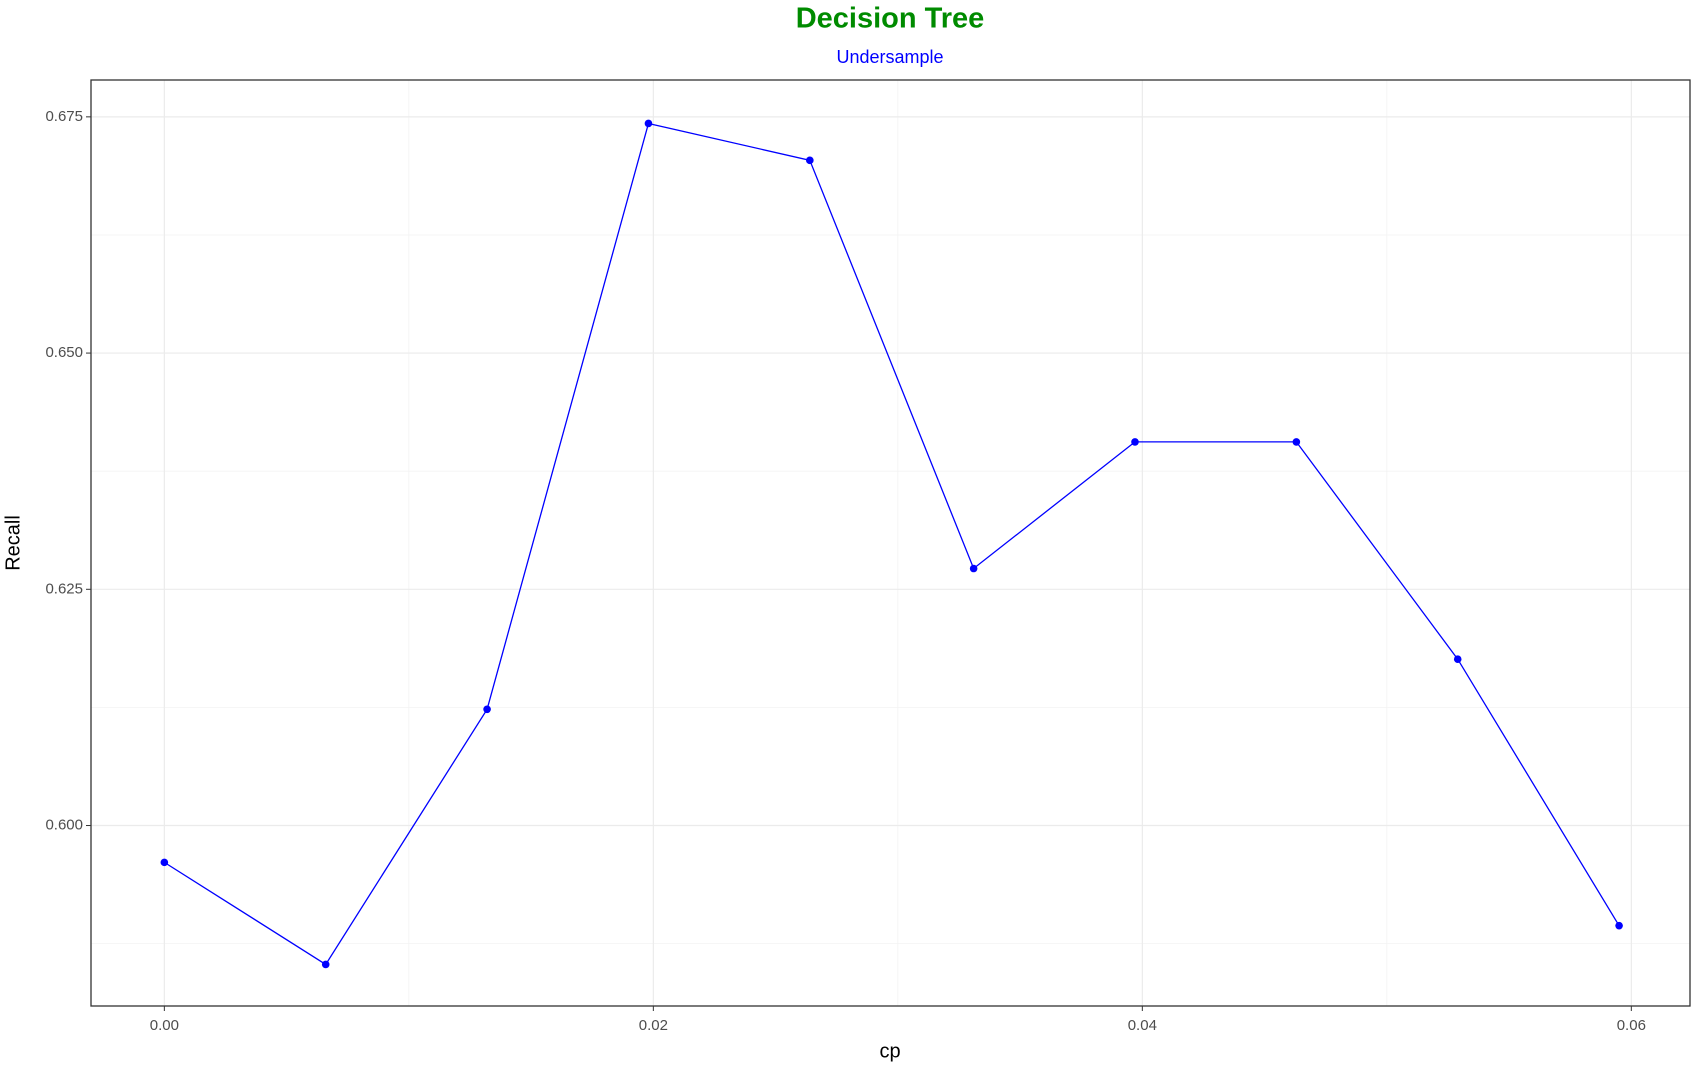  What do you see at coordinates (1631, 1025) in the screenshot?
I see `x-tick-label: 0.06` at bounding box center [1631, 1025].